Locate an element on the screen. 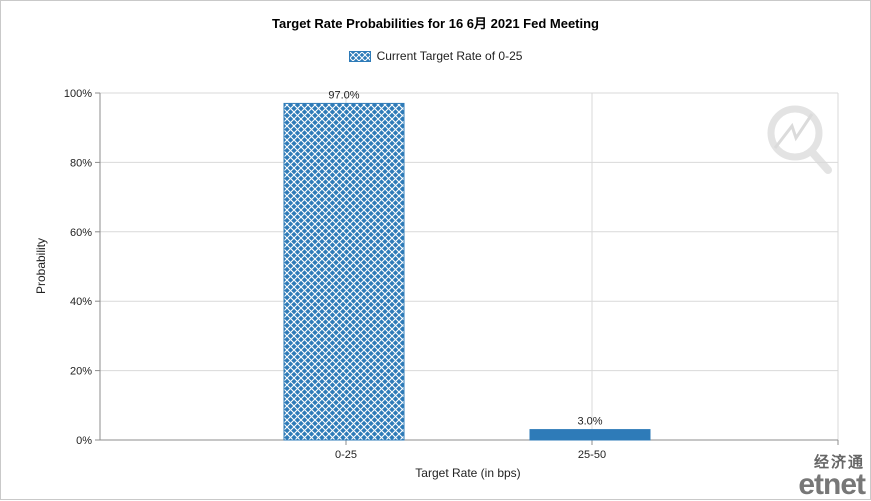 The image size is (871, 501). y-axis-label: Probability is located at coordinates (41, 266).